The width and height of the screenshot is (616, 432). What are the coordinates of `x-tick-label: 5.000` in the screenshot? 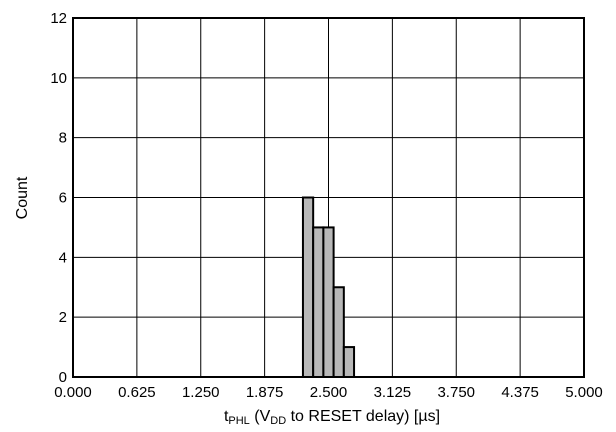 It's located at (584, 392).